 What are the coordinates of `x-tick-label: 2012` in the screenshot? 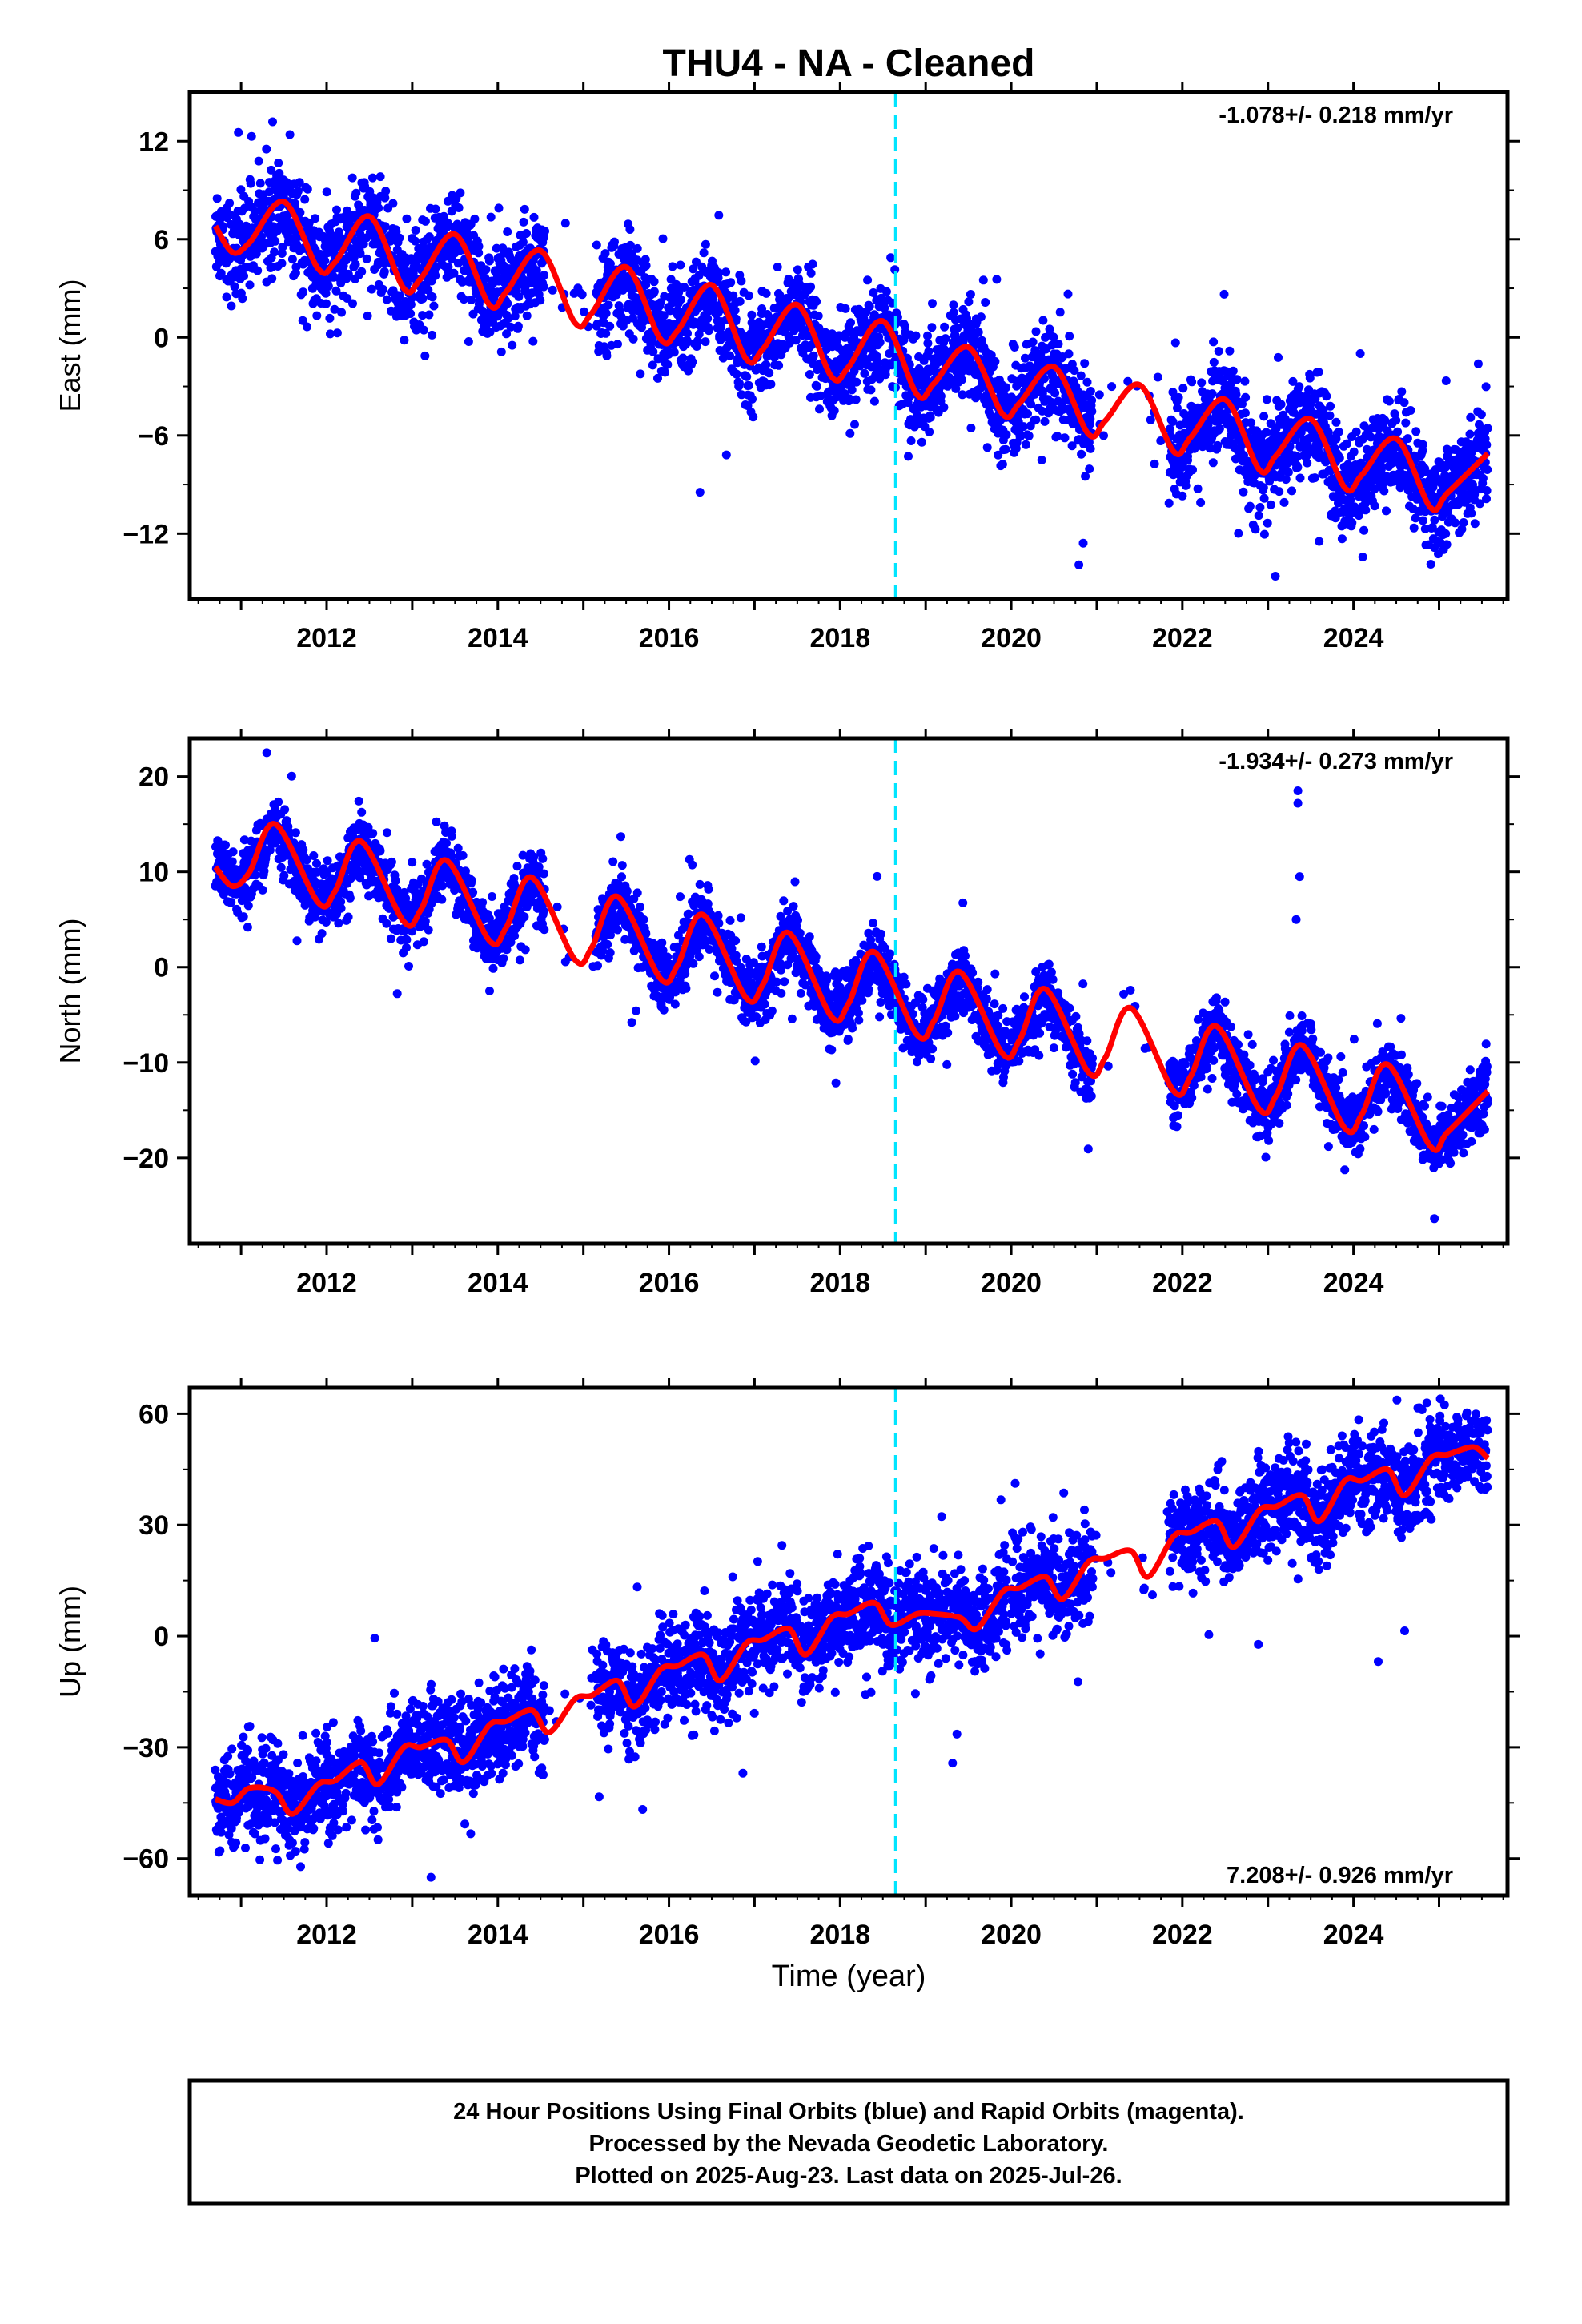 It's located at (326, 638).